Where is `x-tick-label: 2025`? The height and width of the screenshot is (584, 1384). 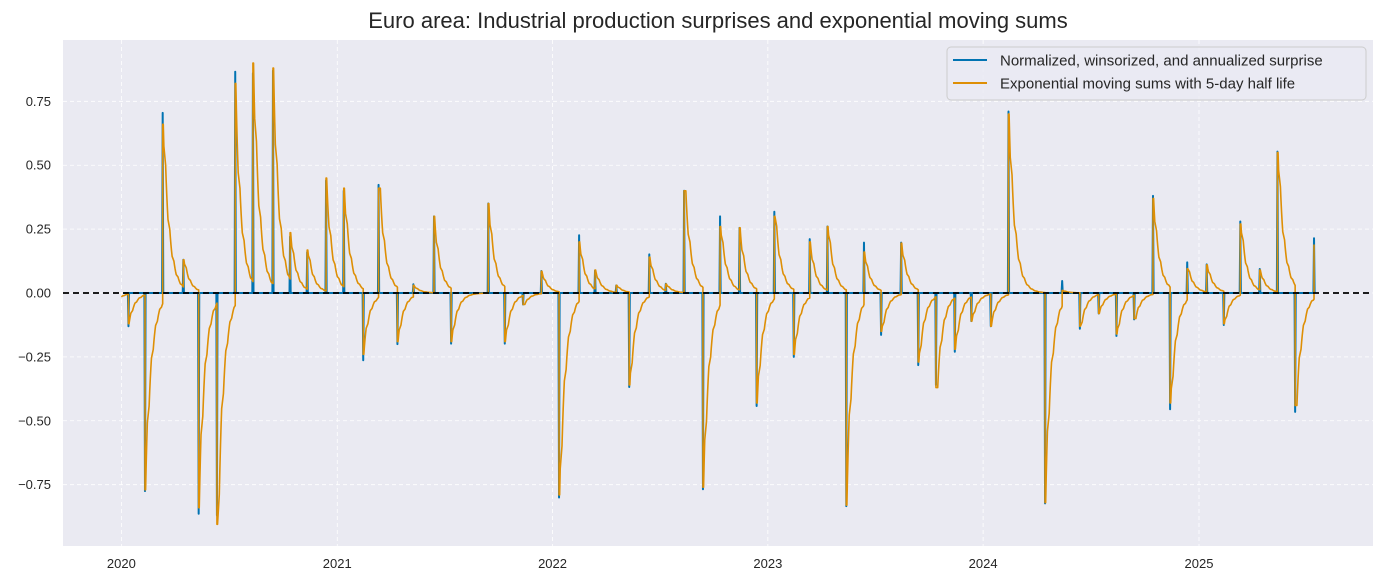
x-tick-label: 2025 is located at coordinates (1199, 563).